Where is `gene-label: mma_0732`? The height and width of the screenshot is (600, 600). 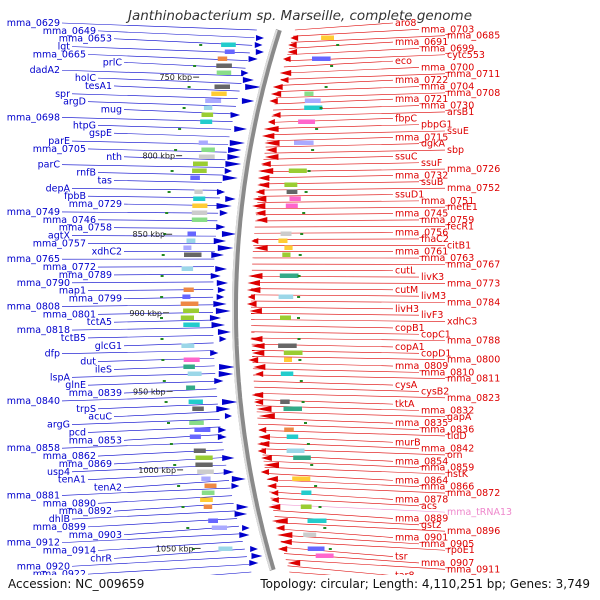
gene-label: mma_0732 is located at coordinates (421, 175).